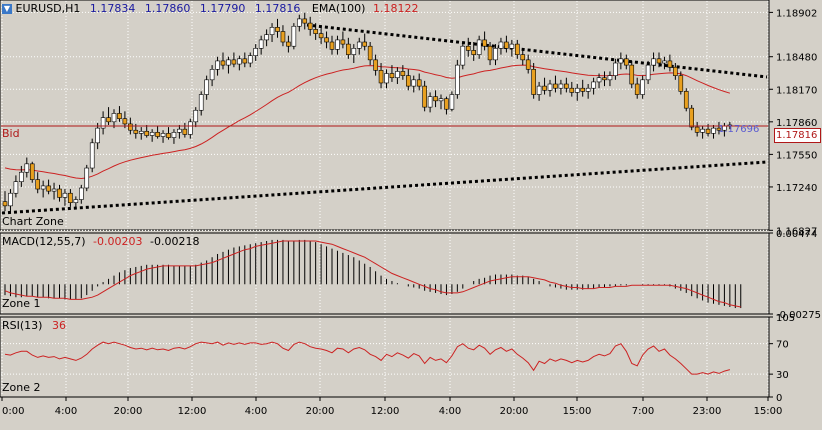 The image size is (822, 430). I want to click on rsi-path, so click(367, 358).